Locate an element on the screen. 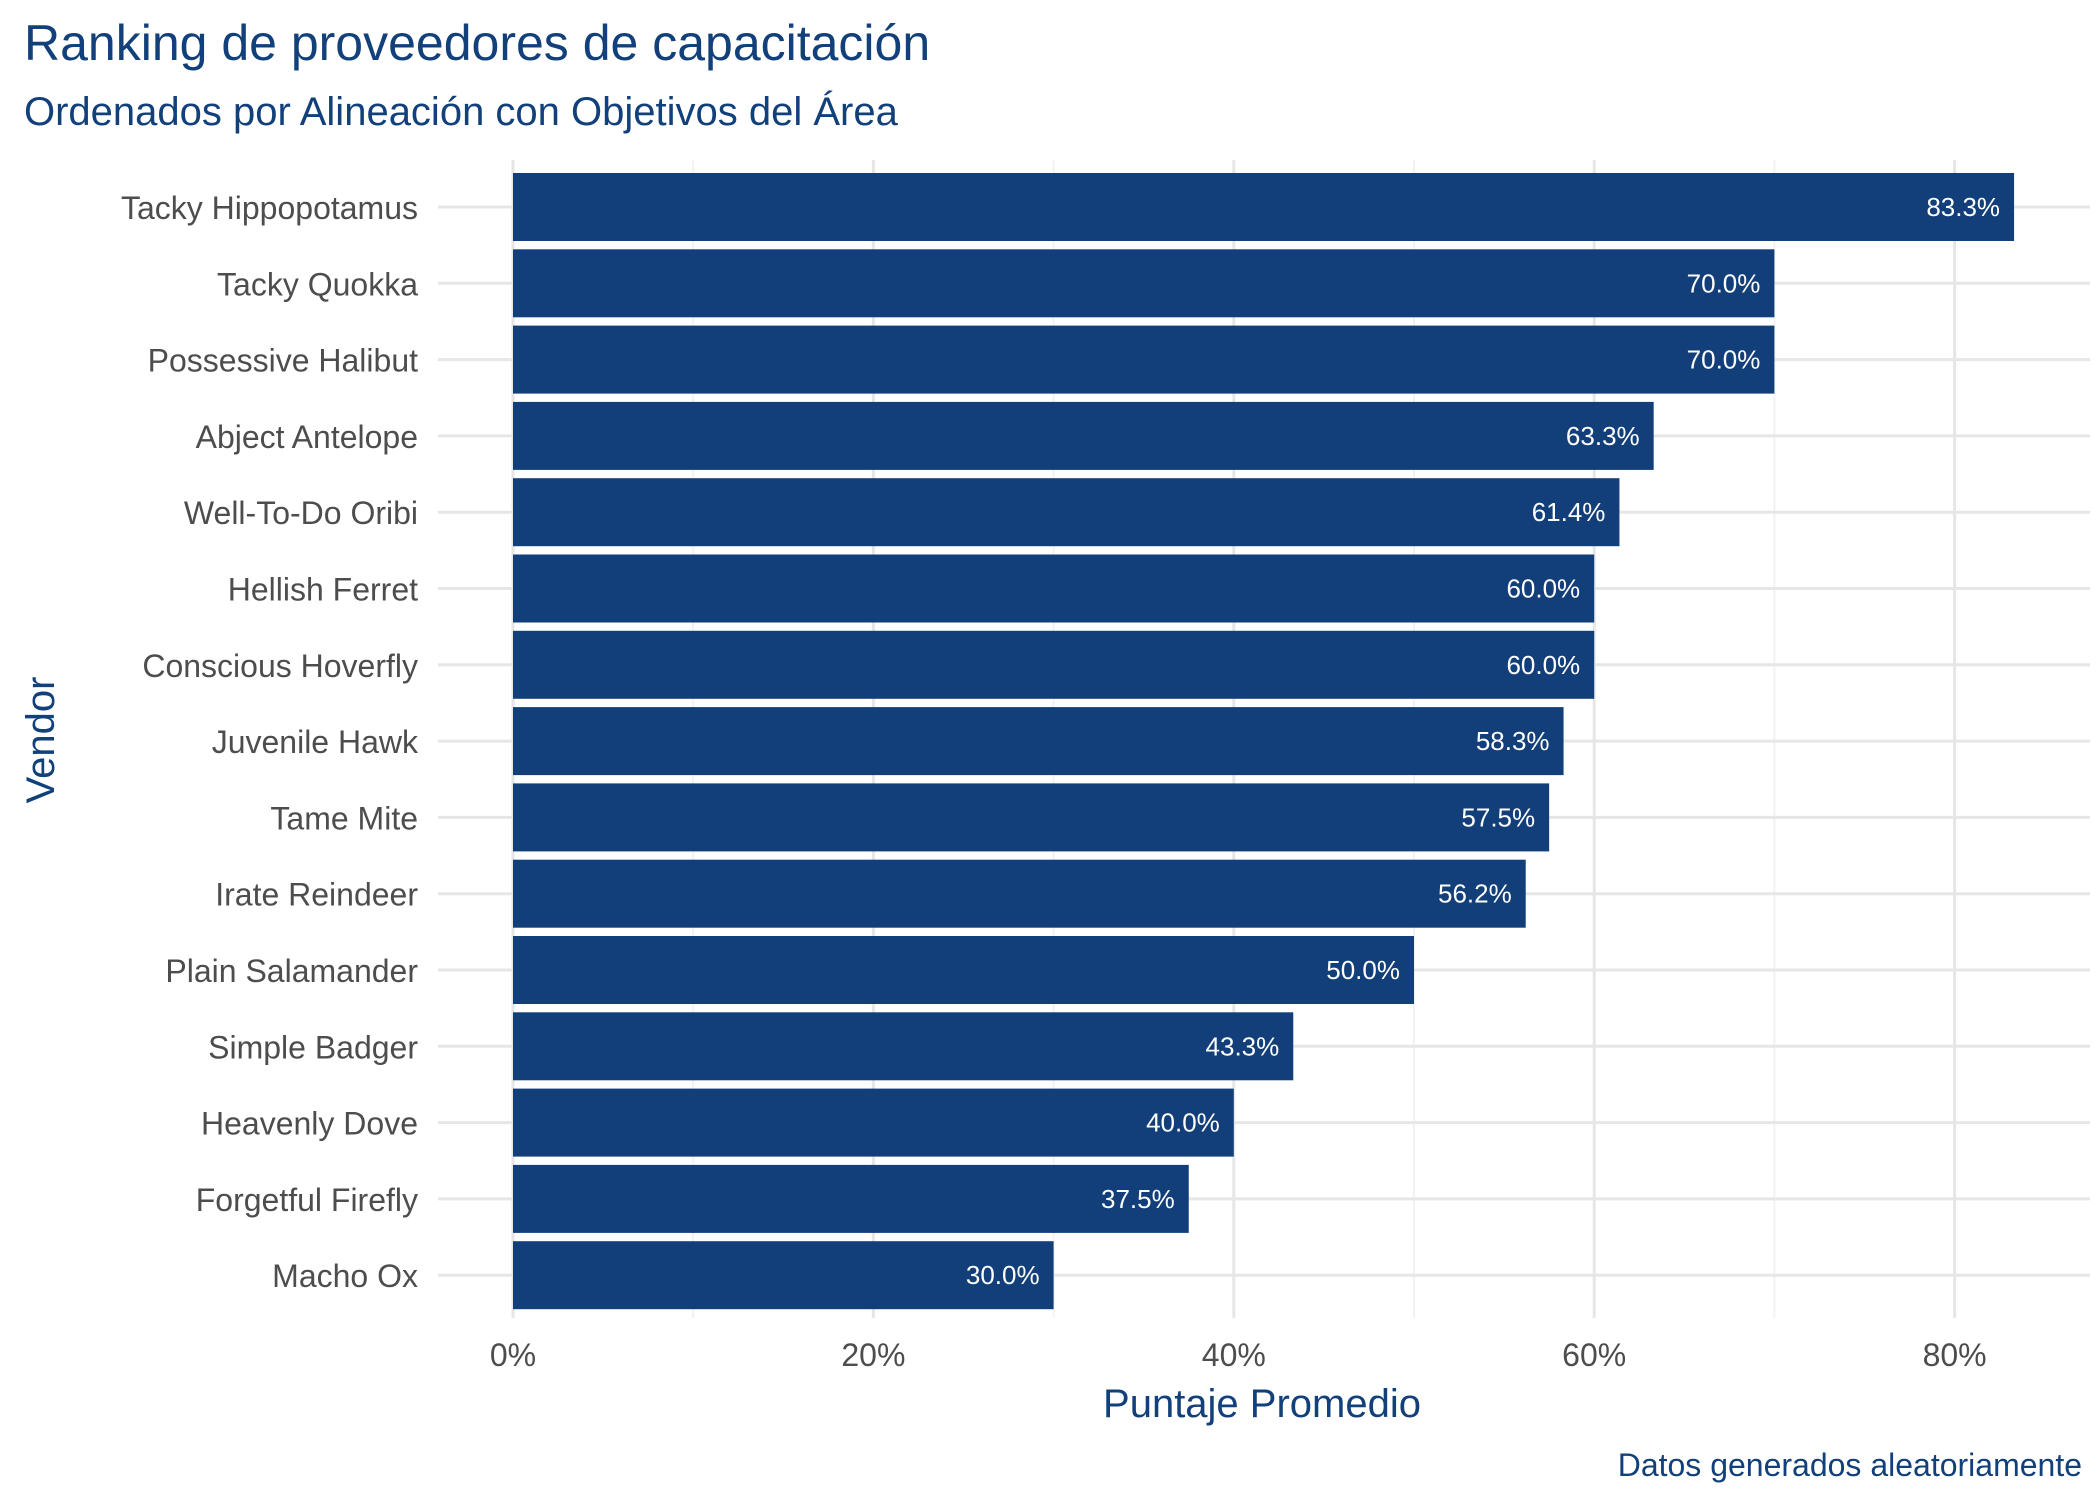 This screenshot has height=1499, width=2100. y-tick-label: Plain Salamander is located at coordinates (291, 971).